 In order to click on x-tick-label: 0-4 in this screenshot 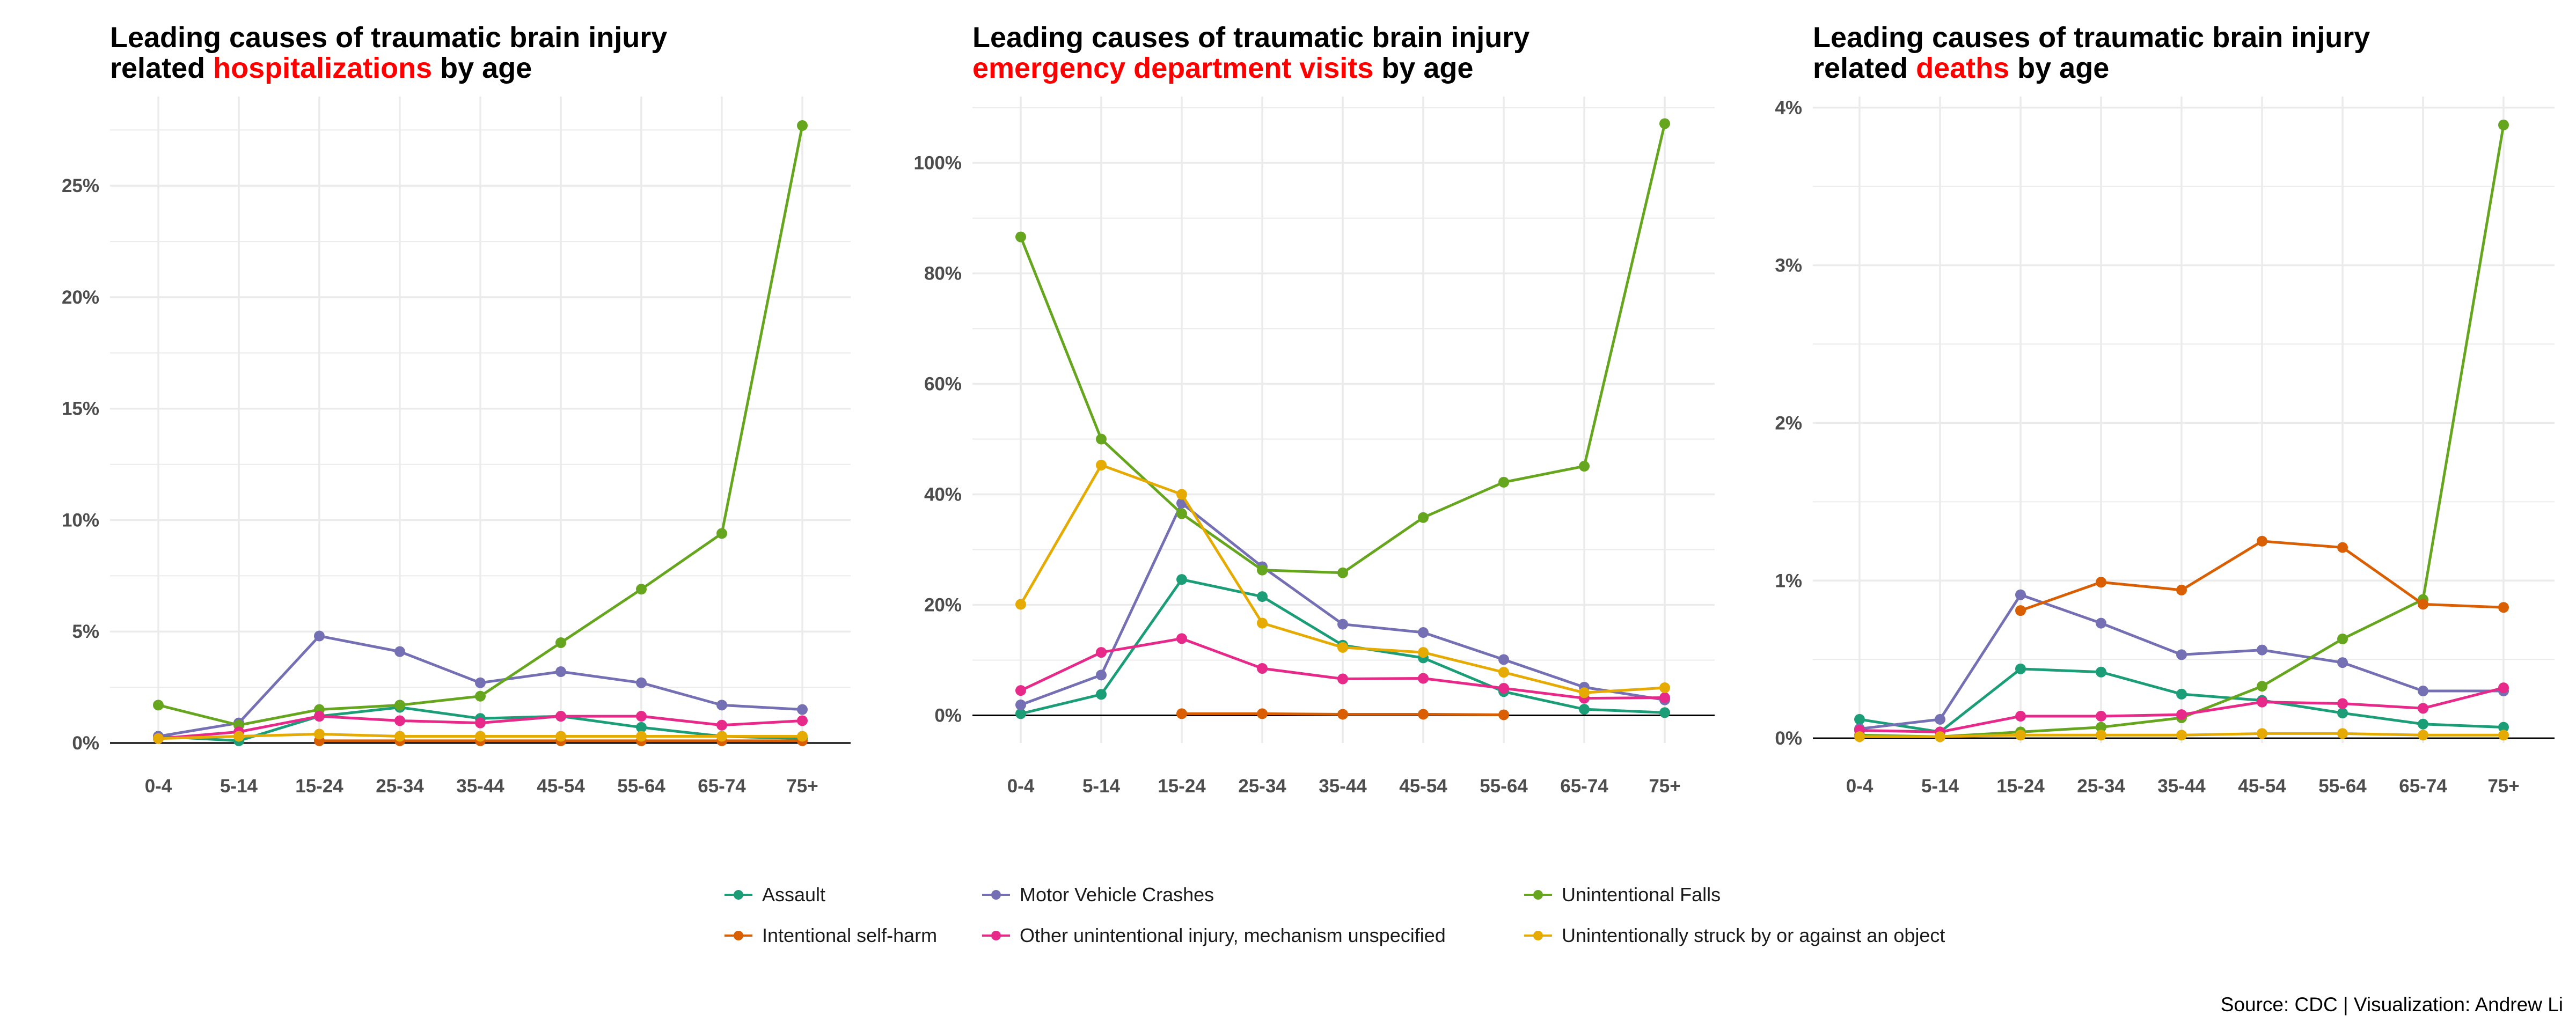, I will do `click(1021, 787)`.